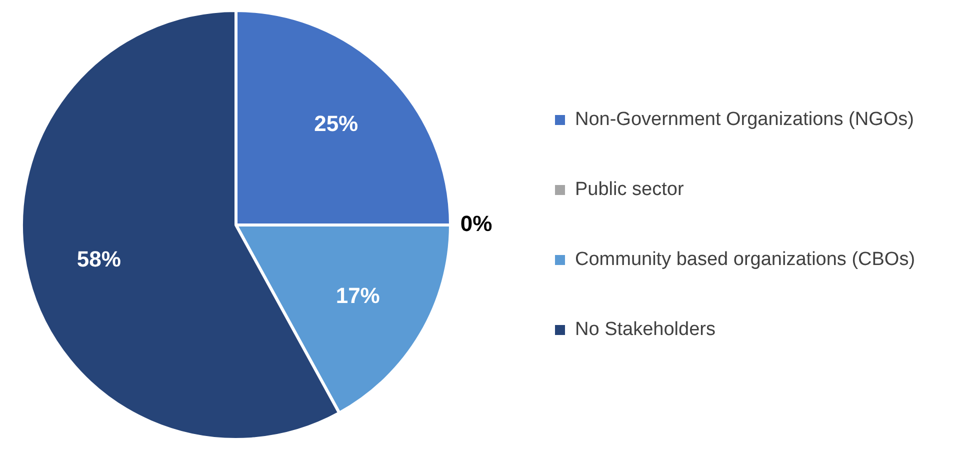 Image resolution: width=966 pixels, height=450 pixels. I want to click on data-label: 58%, so click(98, 259).